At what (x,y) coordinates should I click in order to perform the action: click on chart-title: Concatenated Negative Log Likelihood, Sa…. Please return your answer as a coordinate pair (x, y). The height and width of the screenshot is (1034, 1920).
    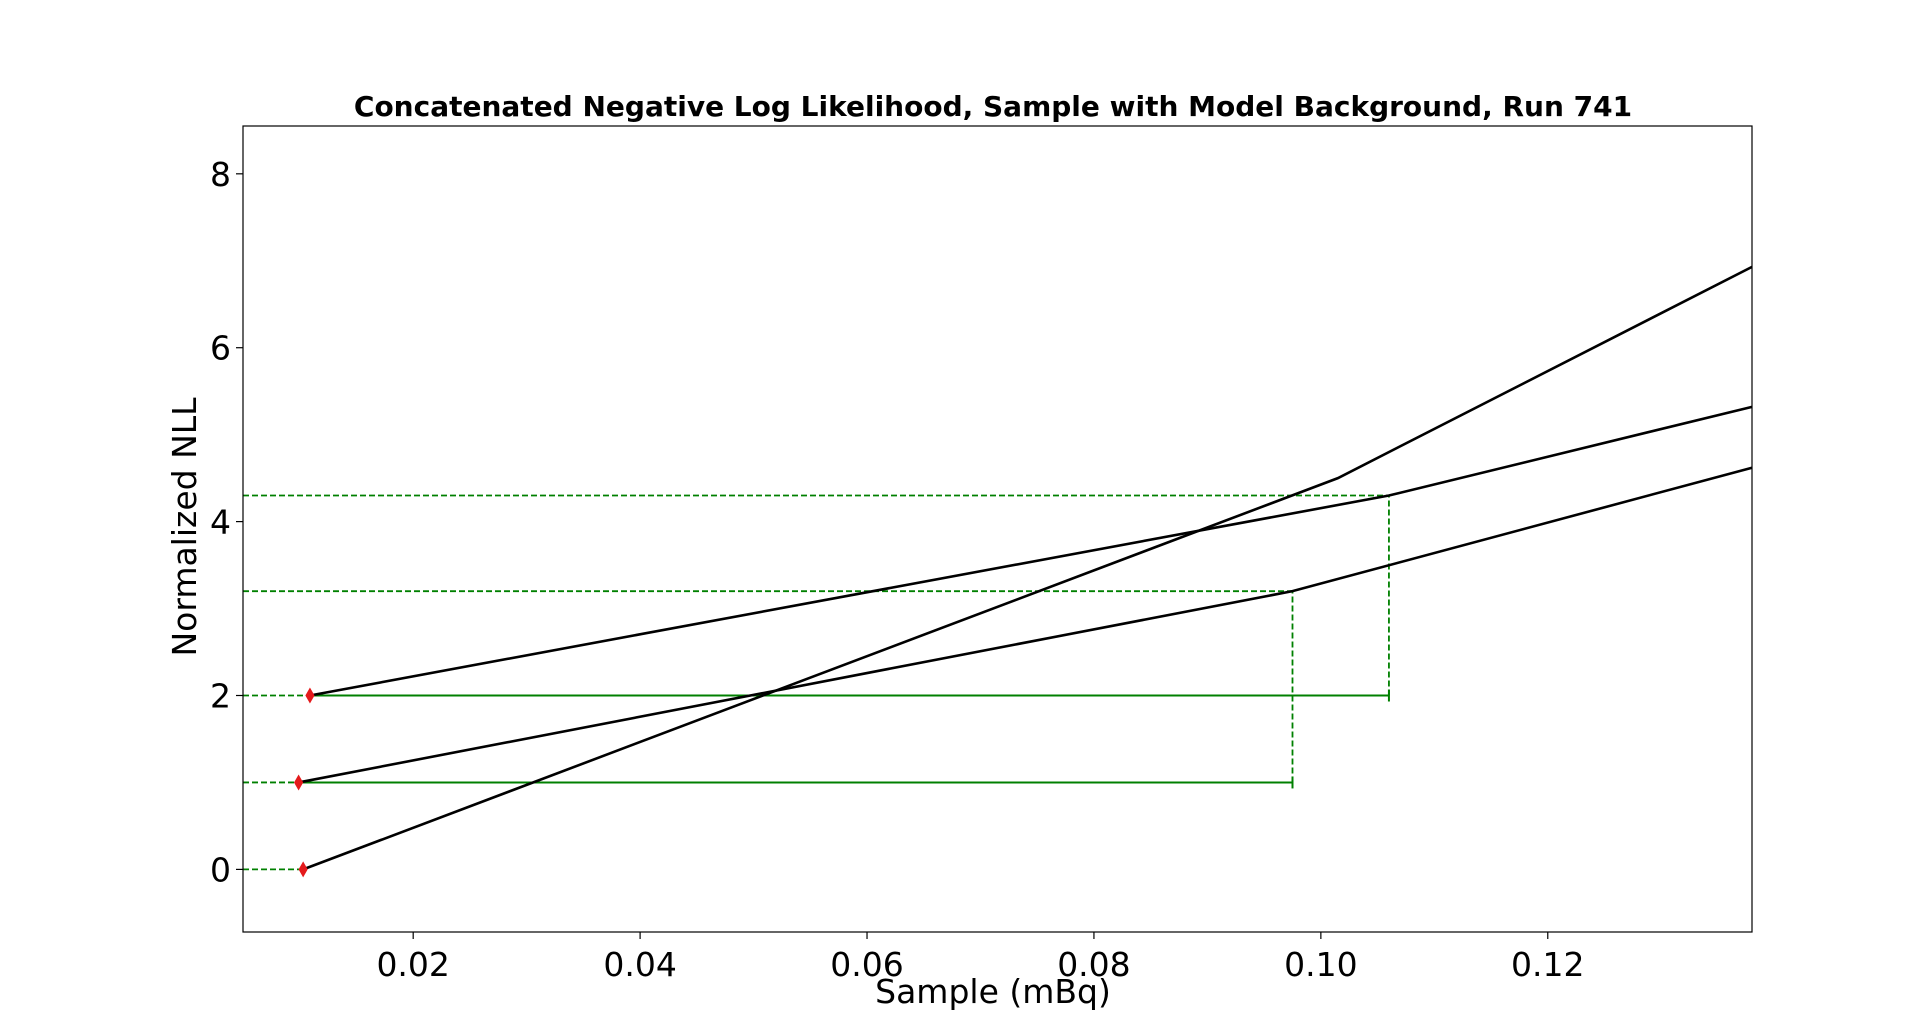
    Looking at the image, I should click on (993, 106).